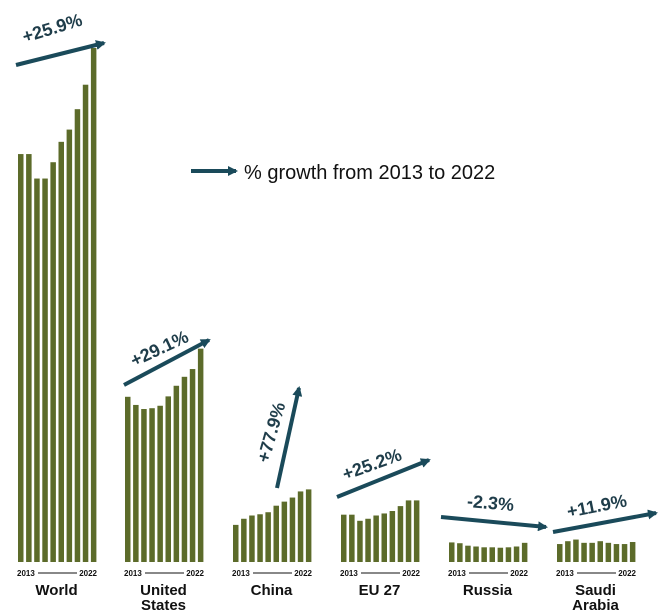 The height and width of the screenshot is (613, 660). I want to click on bar-group: 2013 2022 Russia -2.3%, so click(494, 545).